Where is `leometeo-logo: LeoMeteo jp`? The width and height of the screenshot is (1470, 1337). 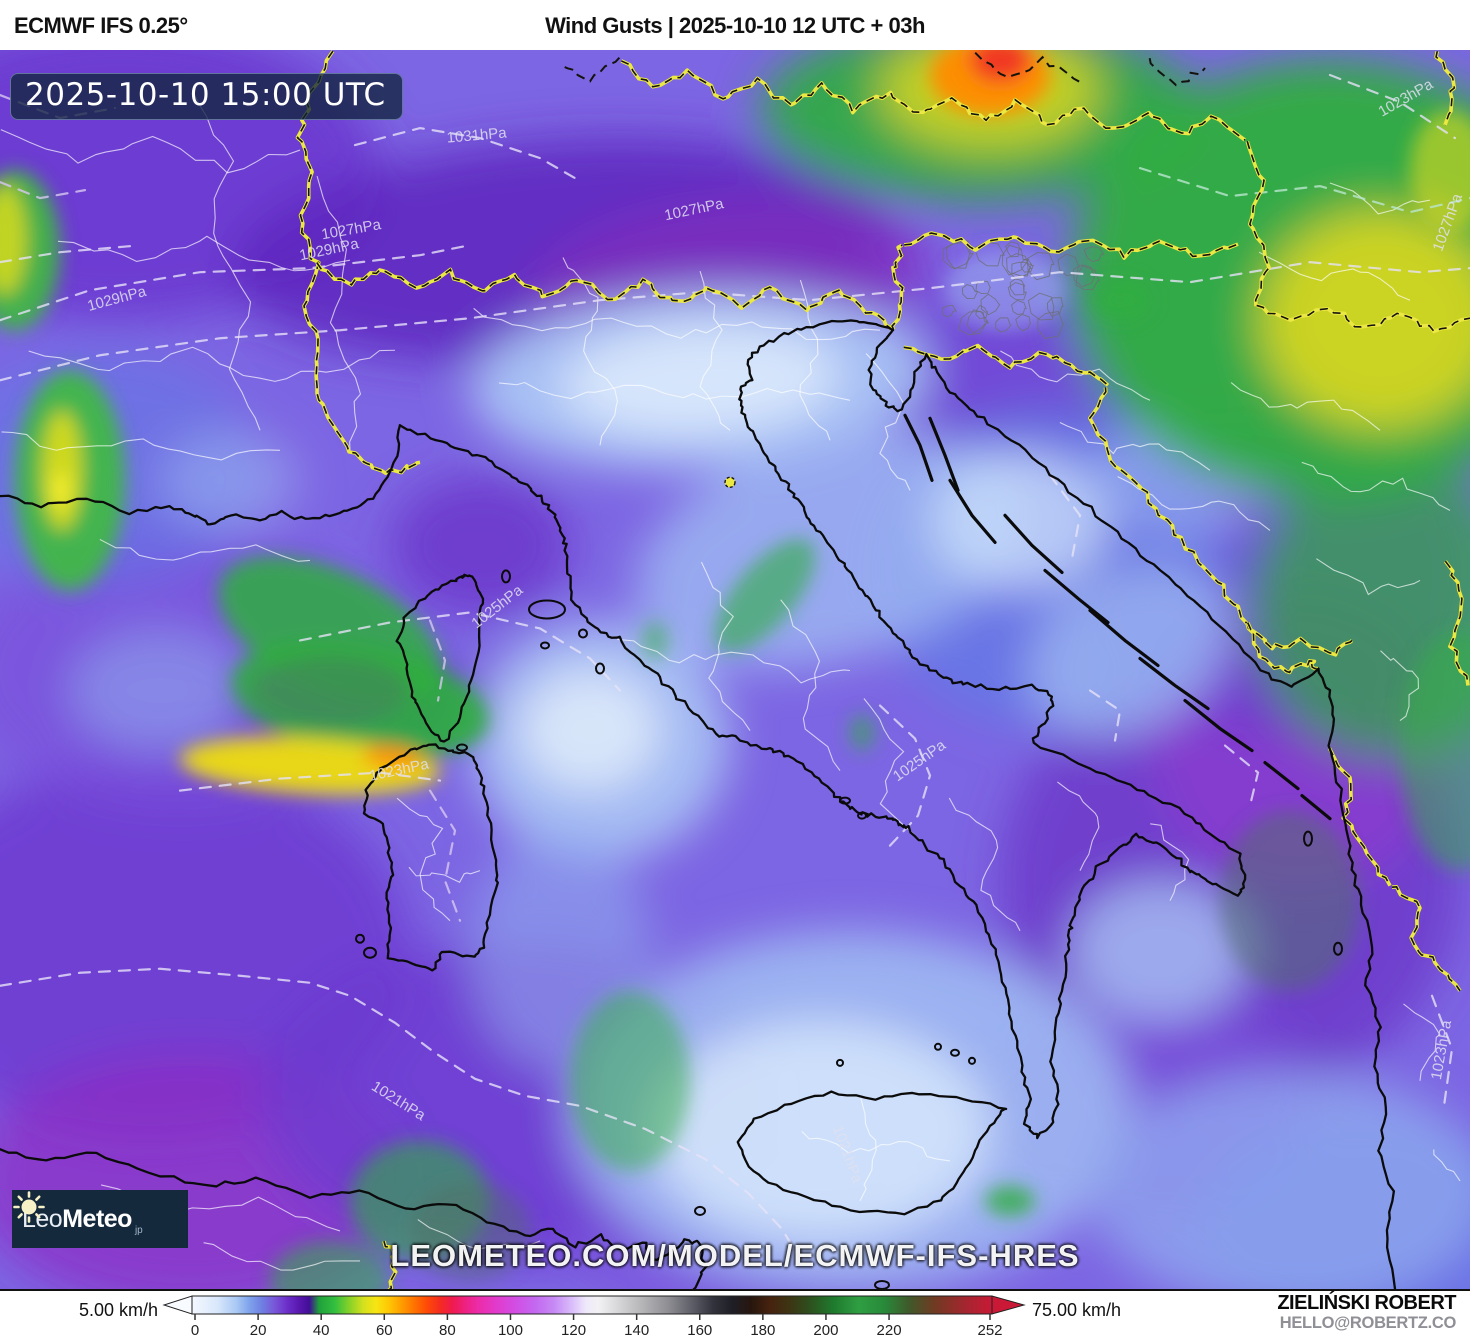 leometeo-logo: LeoMeteo jp is located at coordinates (100, 1219).